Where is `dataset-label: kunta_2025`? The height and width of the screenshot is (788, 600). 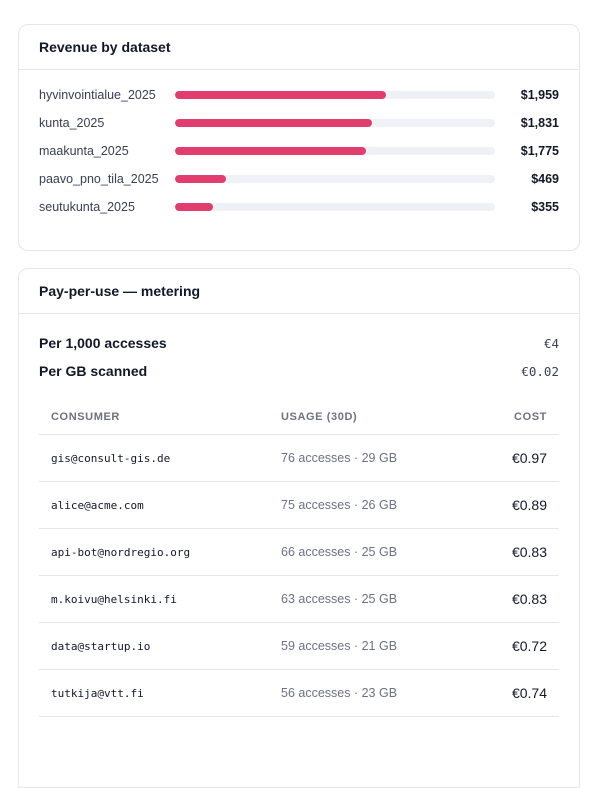
dataset-label: kunta_2025 is located at coordinates (72, 123).